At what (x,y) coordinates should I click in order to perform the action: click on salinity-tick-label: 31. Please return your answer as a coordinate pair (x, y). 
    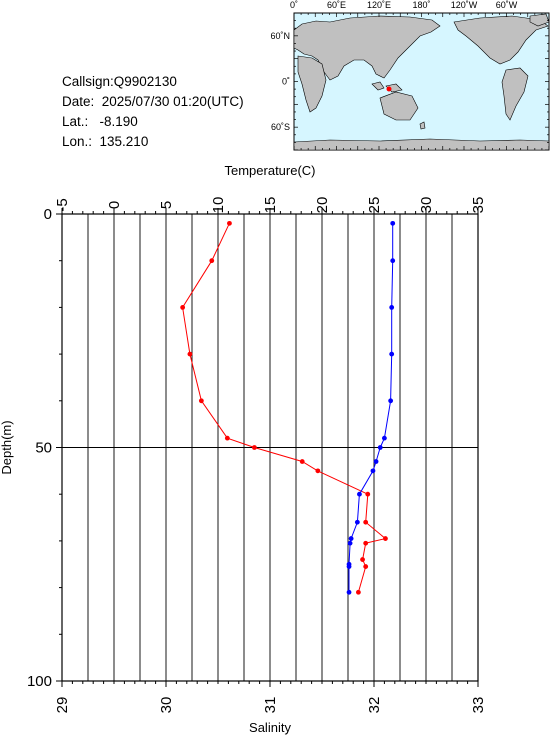
    Looking at the image, I should click on (270, 705).